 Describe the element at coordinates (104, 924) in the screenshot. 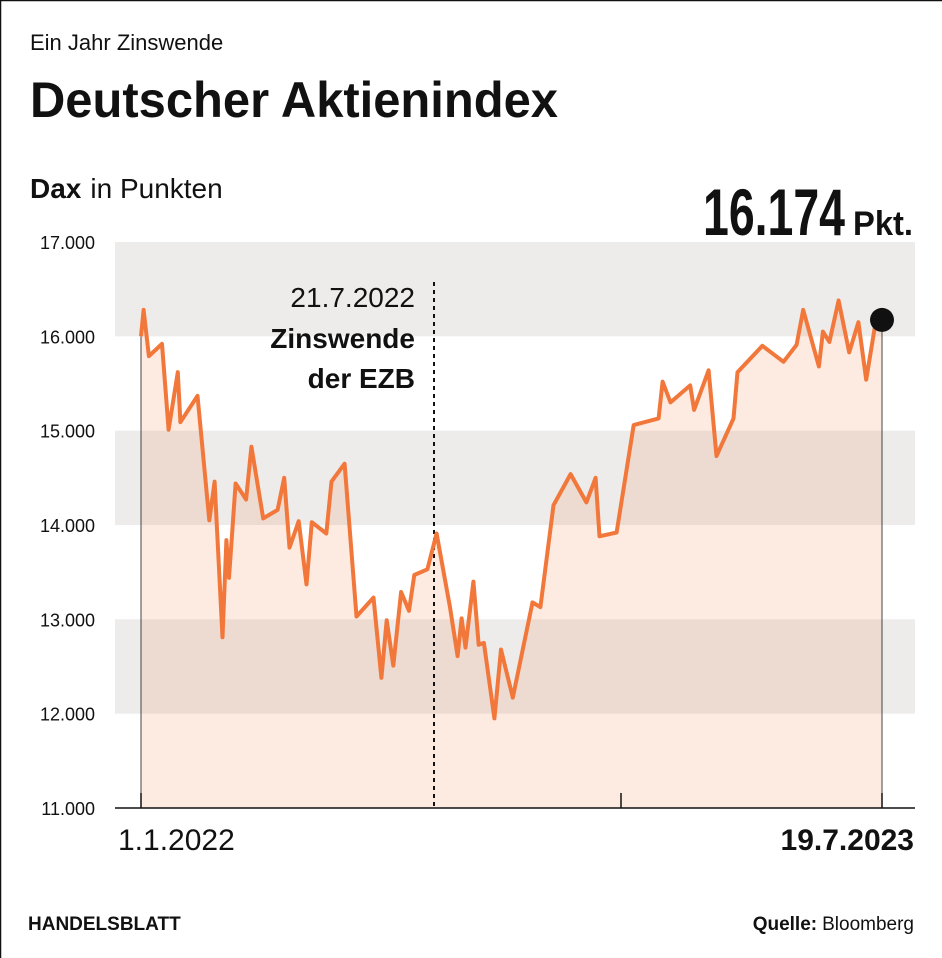

I see `publisher: HANDELSBLATT` at that location.